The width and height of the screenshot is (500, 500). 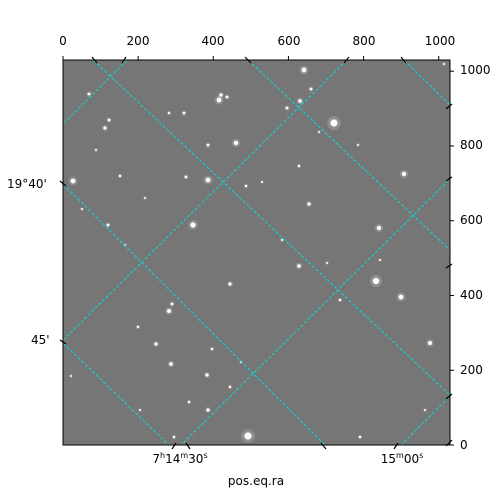 What do you see at coordinates (471, 220) in the screenshot?
I see `right-tick-label-600: 600` at bounding box center [471, 220].